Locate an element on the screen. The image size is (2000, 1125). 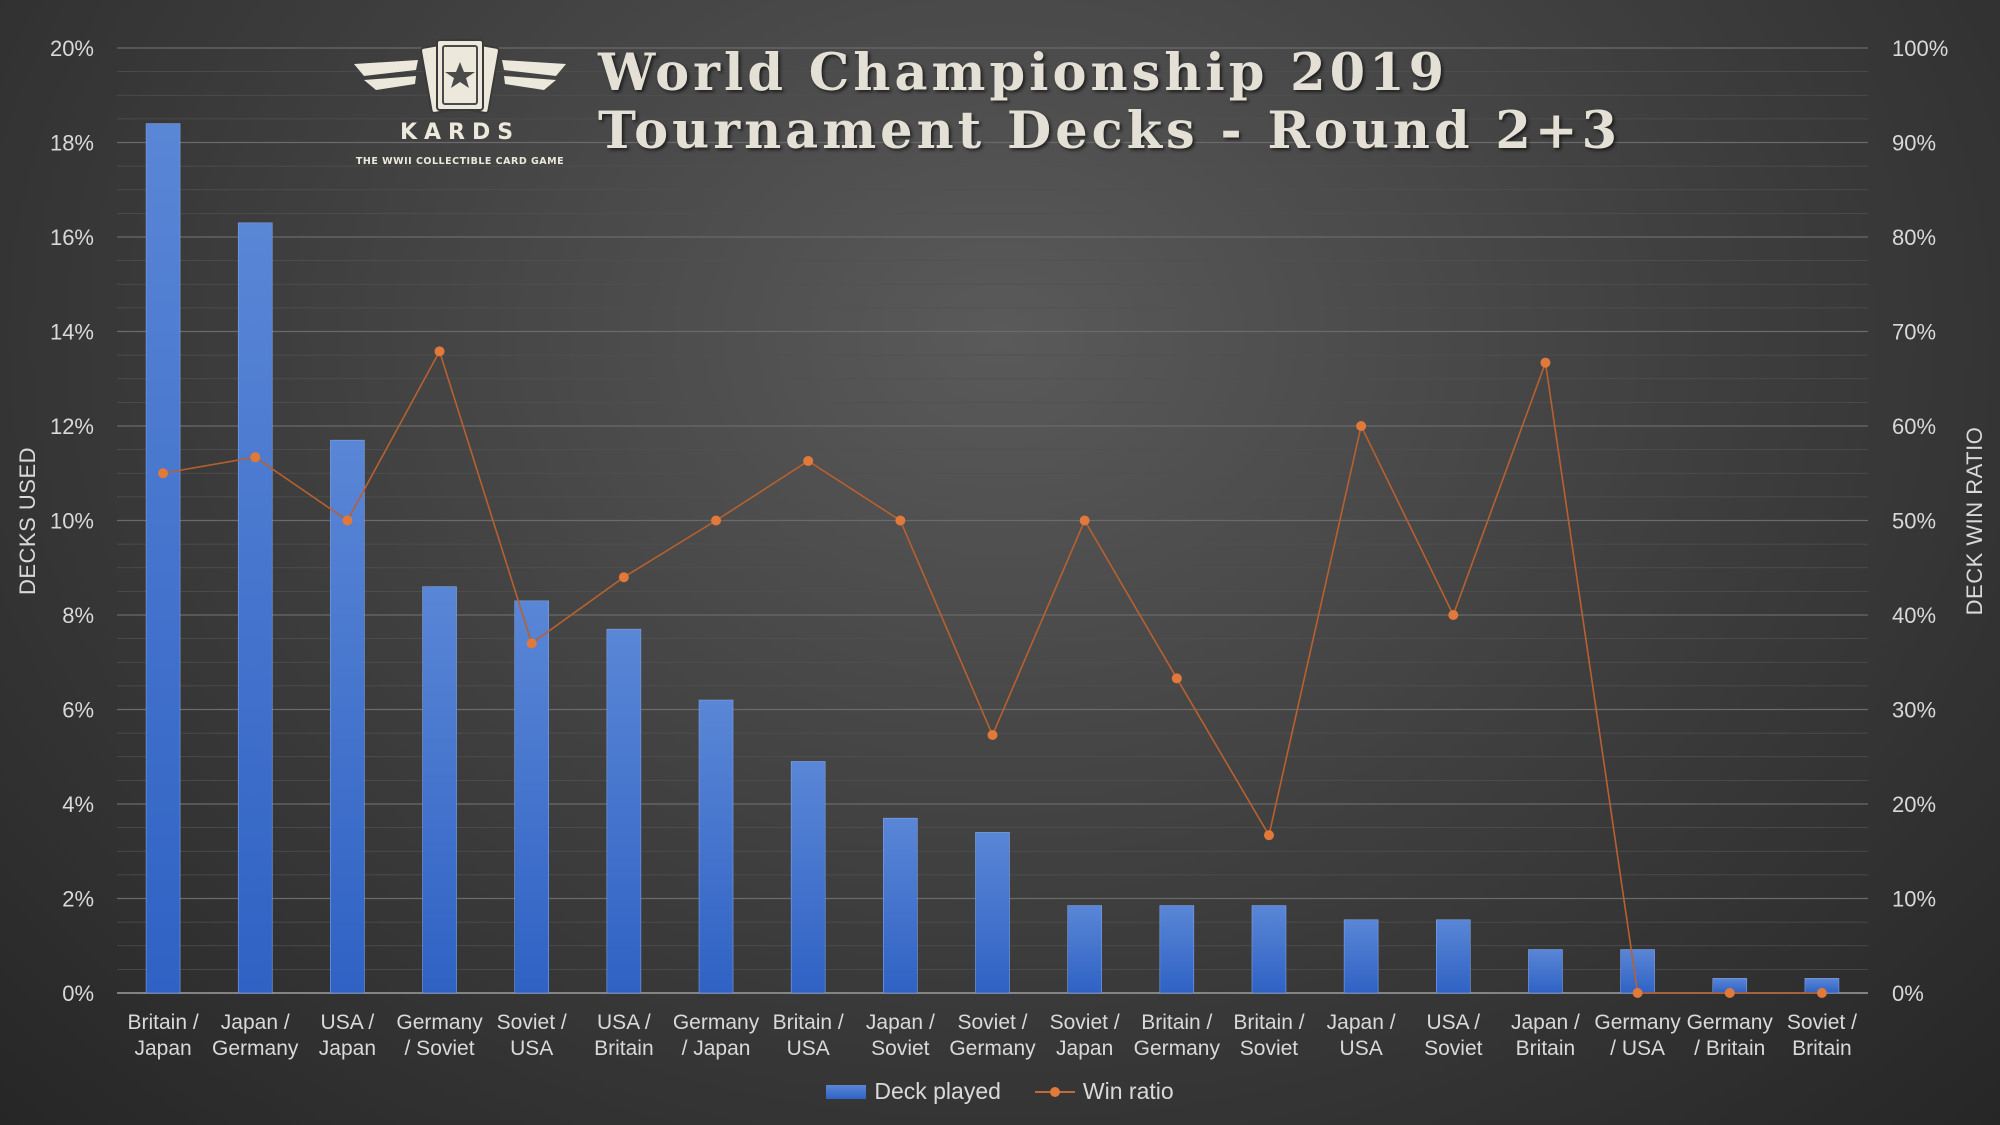
right-tick-label: 30% is located at coordinates (1914, 710).